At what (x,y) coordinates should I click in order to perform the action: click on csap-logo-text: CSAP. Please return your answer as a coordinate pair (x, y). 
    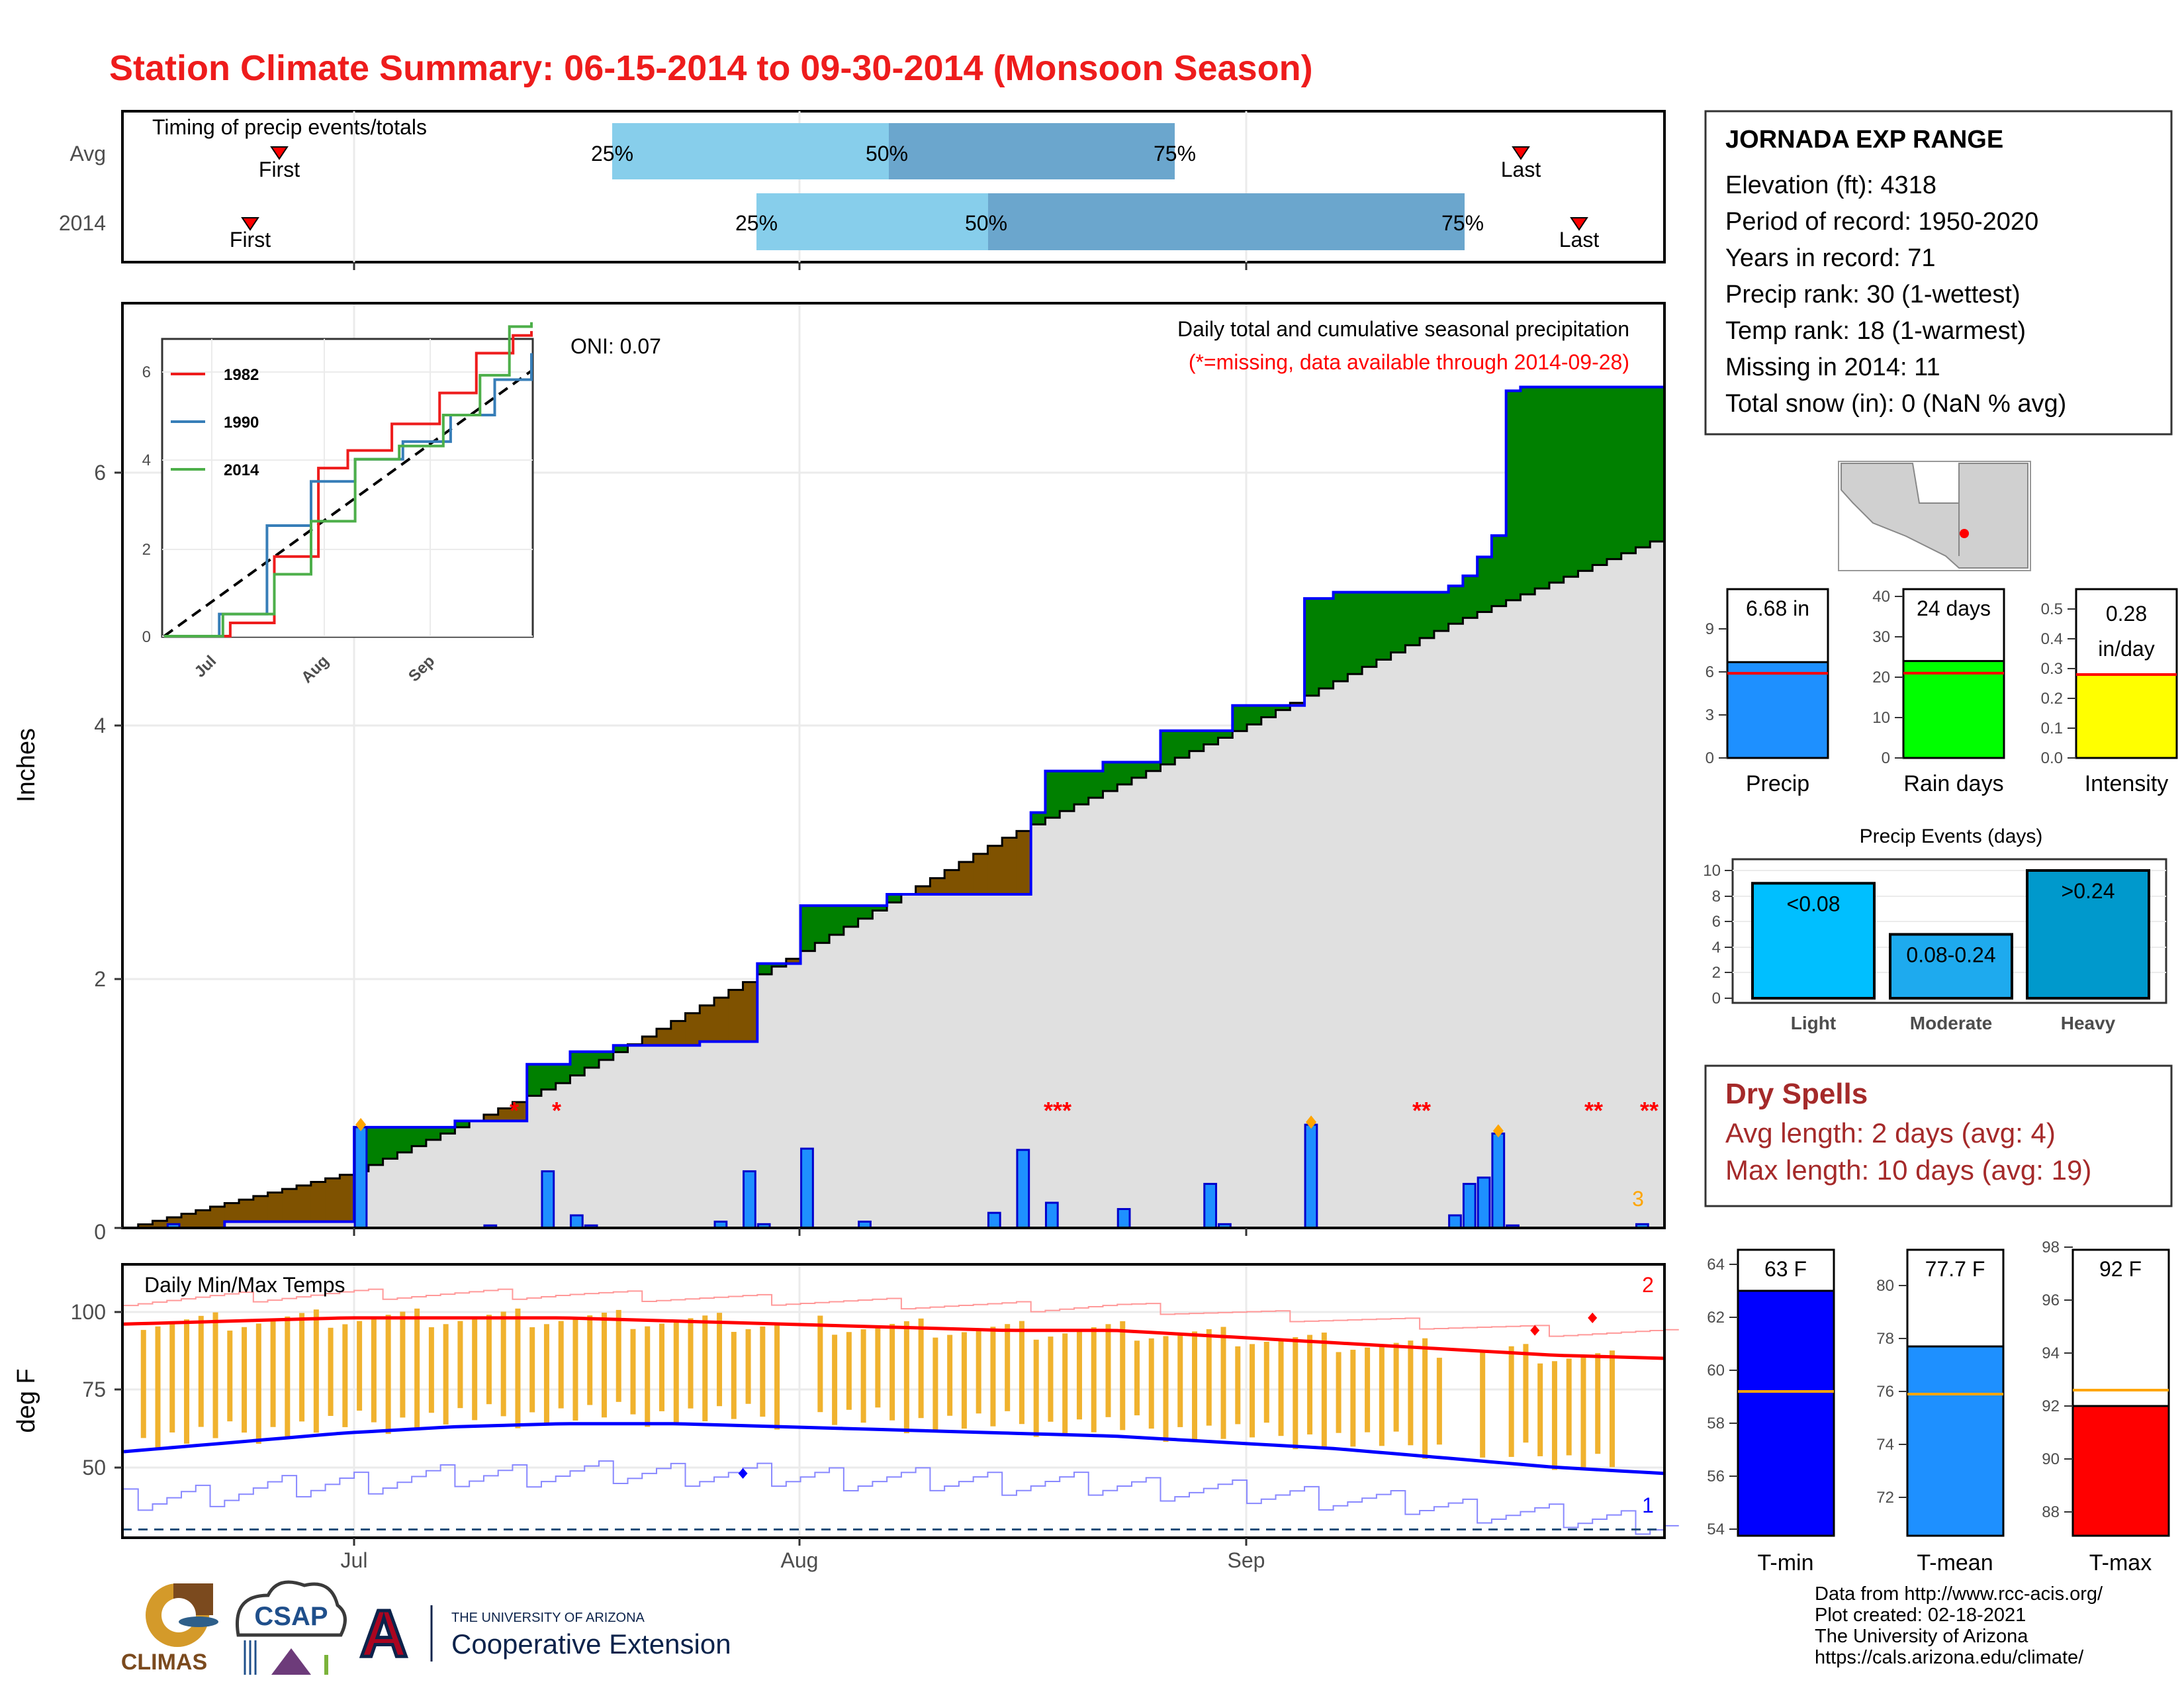
    Looking at the image, I should click on (291, 1616).